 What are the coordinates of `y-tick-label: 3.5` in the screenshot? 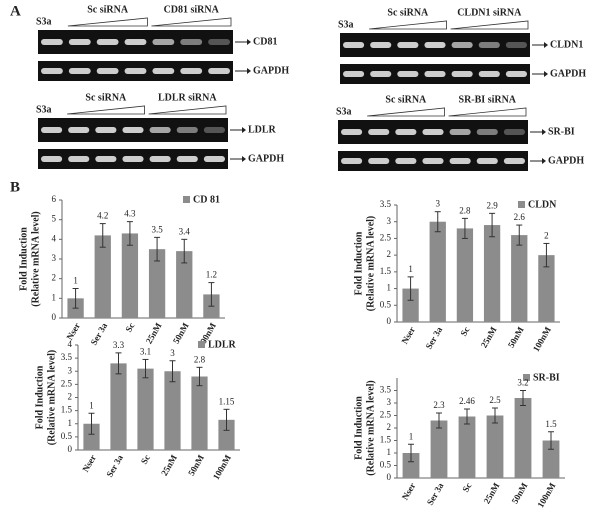 It's located at (67, 357).